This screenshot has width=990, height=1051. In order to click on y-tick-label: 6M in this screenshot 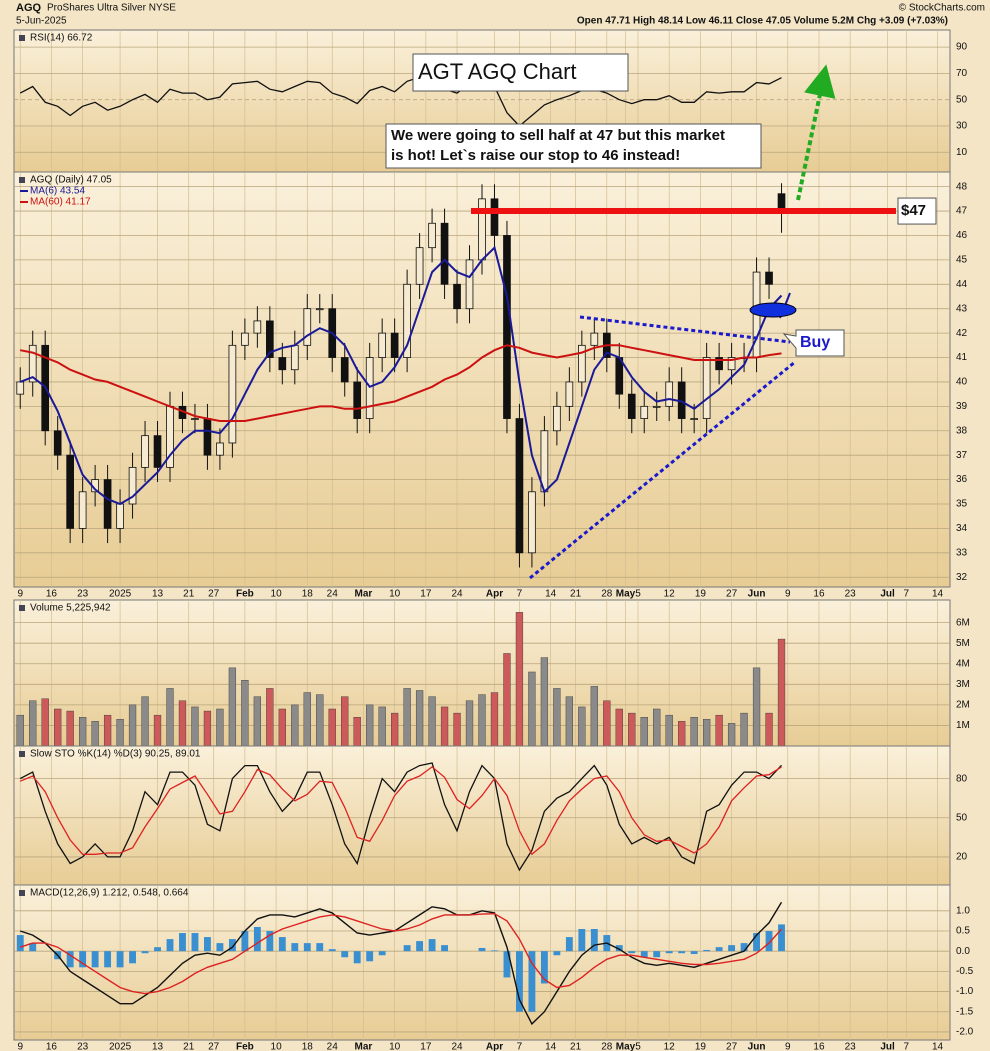, I will do `click(963, 622)`.